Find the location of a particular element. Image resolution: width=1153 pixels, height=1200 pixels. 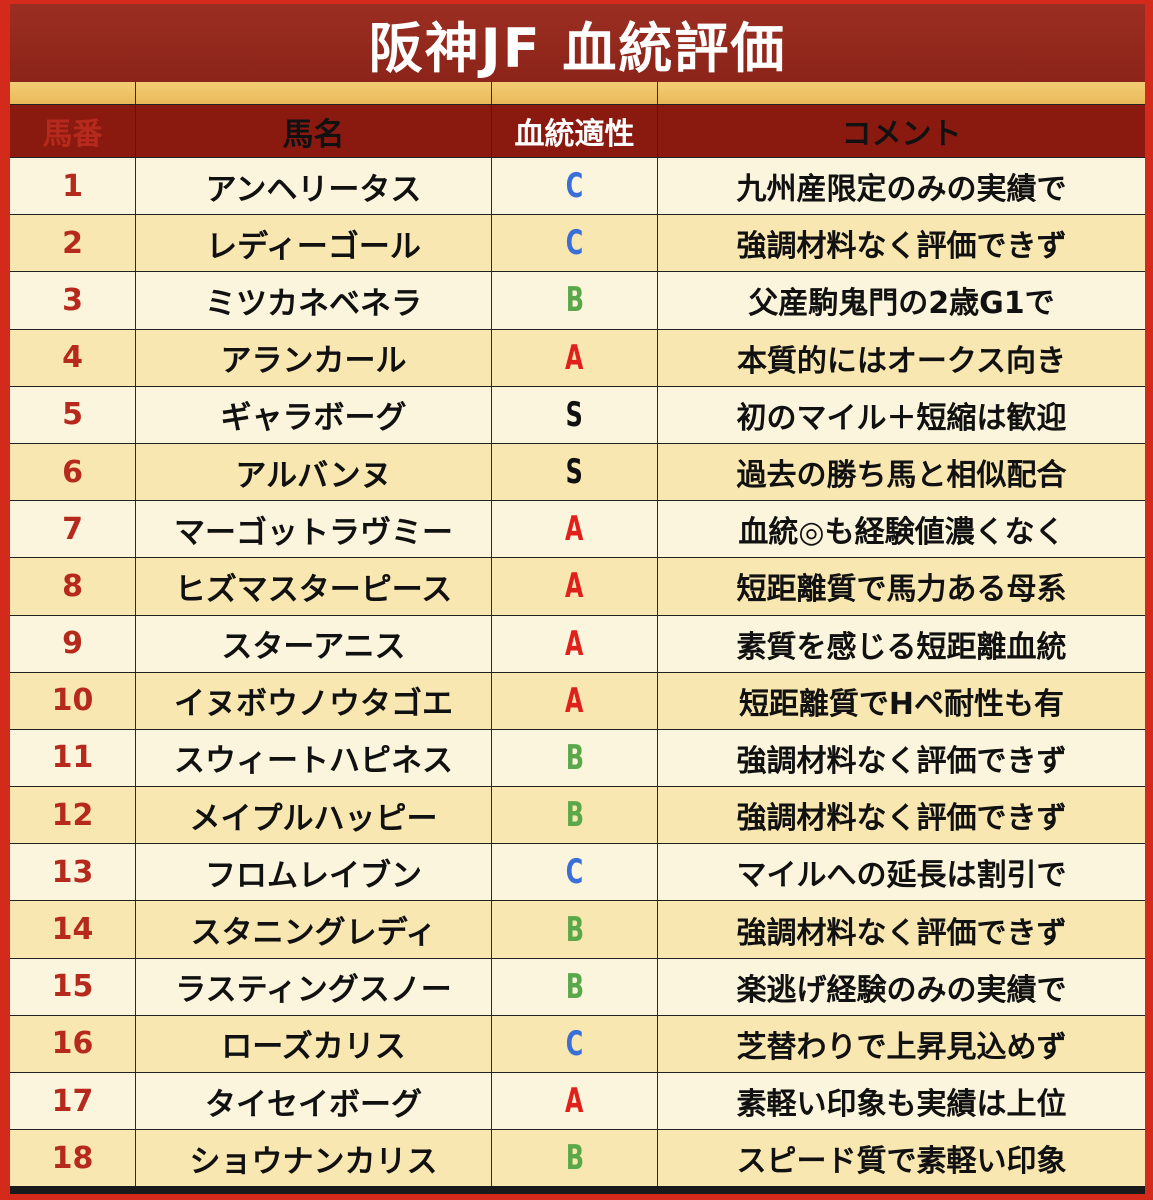

header-comment: コメント is located at coordinates (901, 134).